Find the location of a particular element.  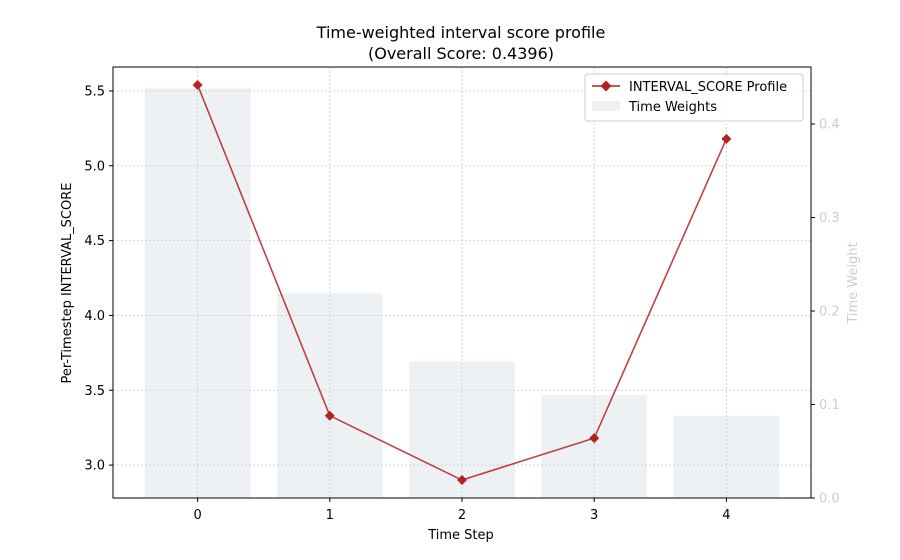

y-tick-label: 4.0 is located at coordinates (94, 316).